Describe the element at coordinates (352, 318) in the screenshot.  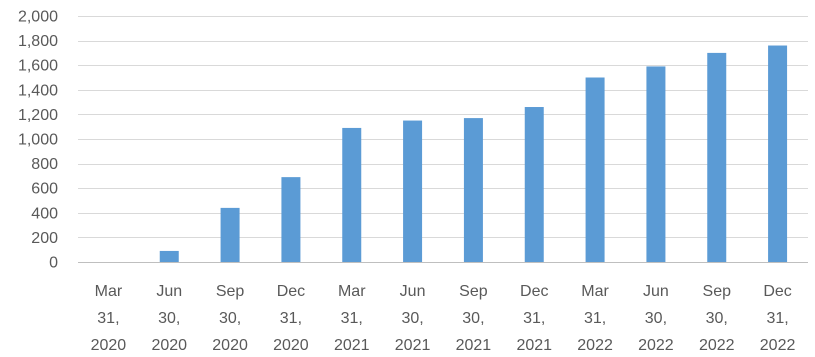
I see `x-category-label: Mar 31, 2021` at that location.